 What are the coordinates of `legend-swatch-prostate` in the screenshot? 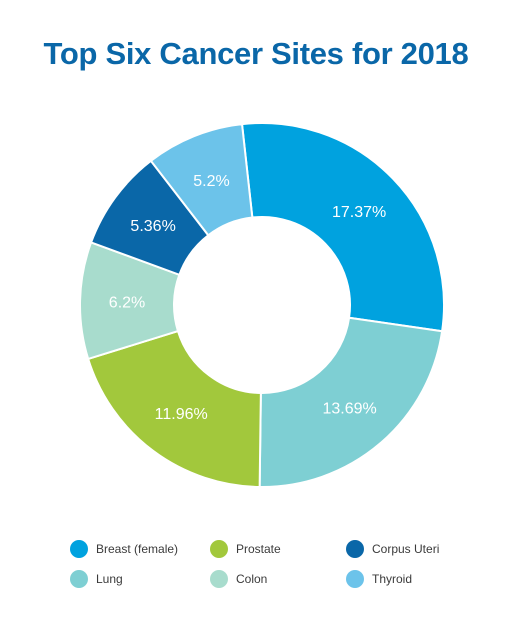 It's located at (219, 549).